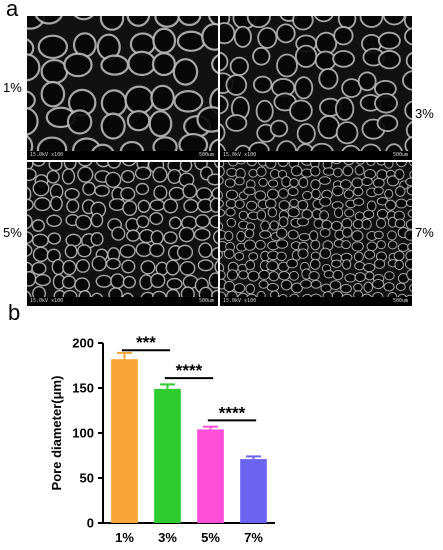  Describe the element at coordinates (424, 232) in the screenshot. I see `concentration-label-4: 7%` at that location.